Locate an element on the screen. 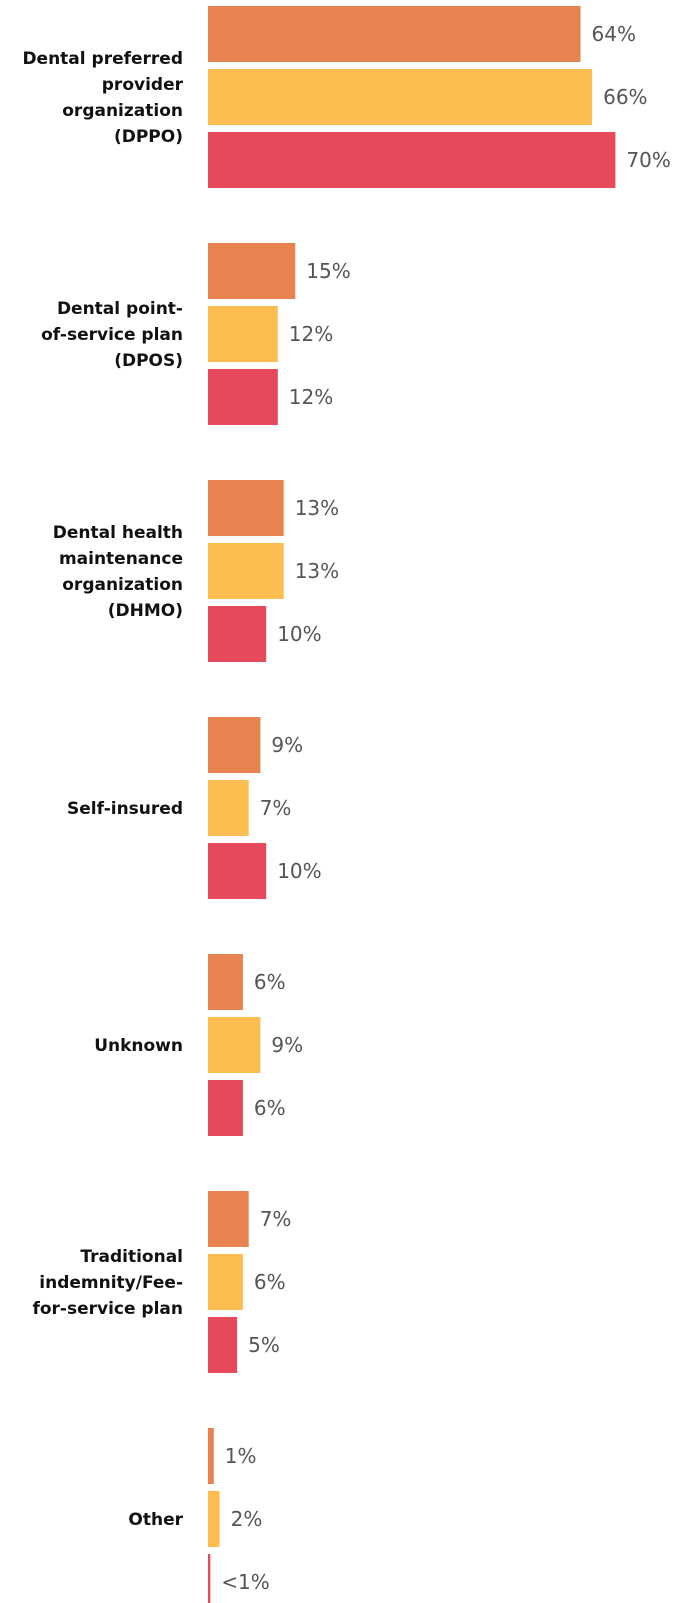 The height and width of the screenshot is (1603, 682). value-label: 5% is located at coordinates (264, 1345).